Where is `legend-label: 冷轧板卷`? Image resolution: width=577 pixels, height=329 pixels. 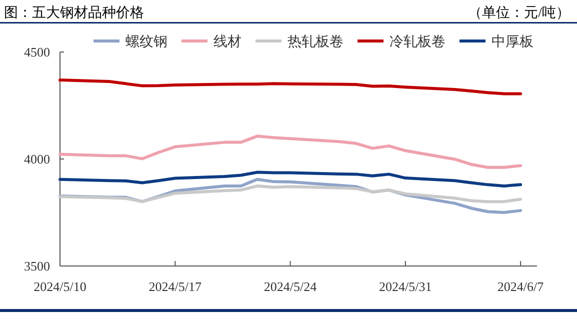 legend-label: 冷轧板卷 is located at coordinates (418, 42).